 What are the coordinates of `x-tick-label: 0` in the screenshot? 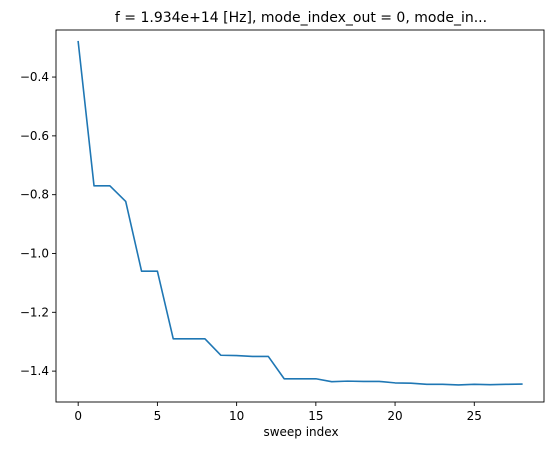 It's located at (78, 416).